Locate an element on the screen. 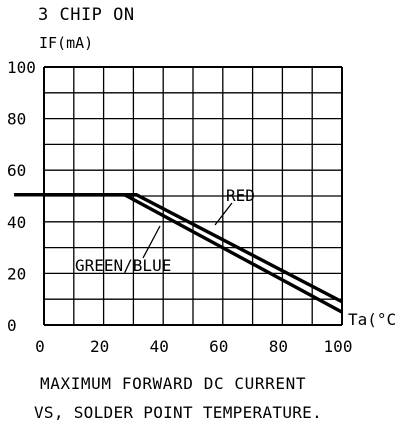  x-tick-label: 100 is located at coordinates (338, 346).